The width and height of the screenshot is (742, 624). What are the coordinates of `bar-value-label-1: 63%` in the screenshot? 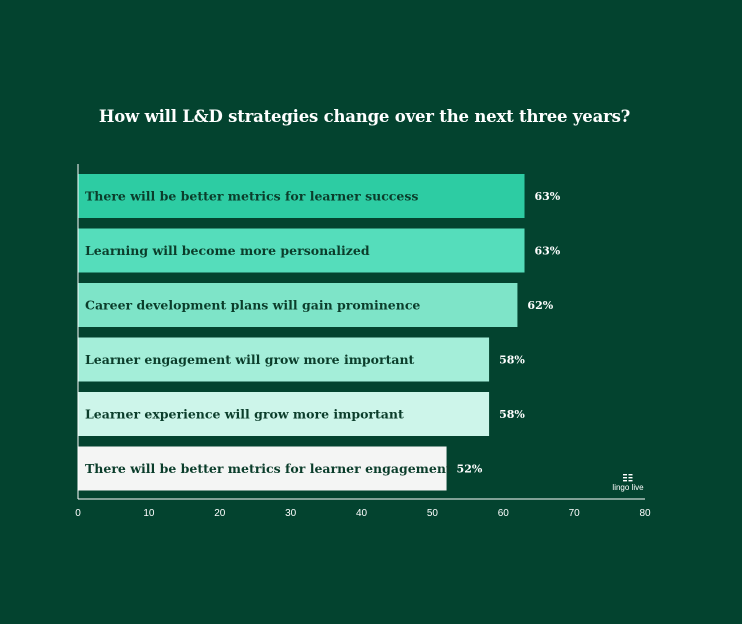 It's located at (548, 196).